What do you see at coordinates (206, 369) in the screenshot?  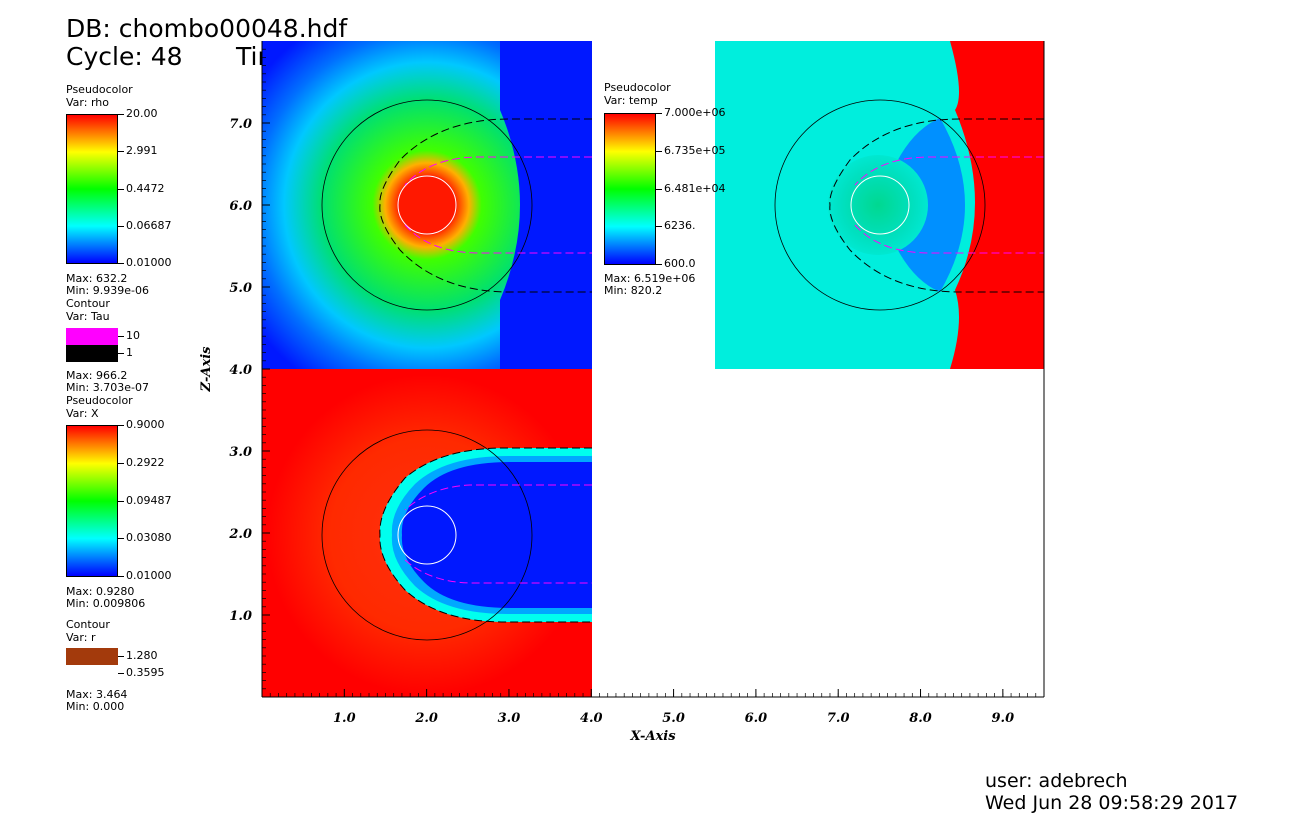 I see `y-axis-title: Z-Axis` at bounding box center [206, 369].